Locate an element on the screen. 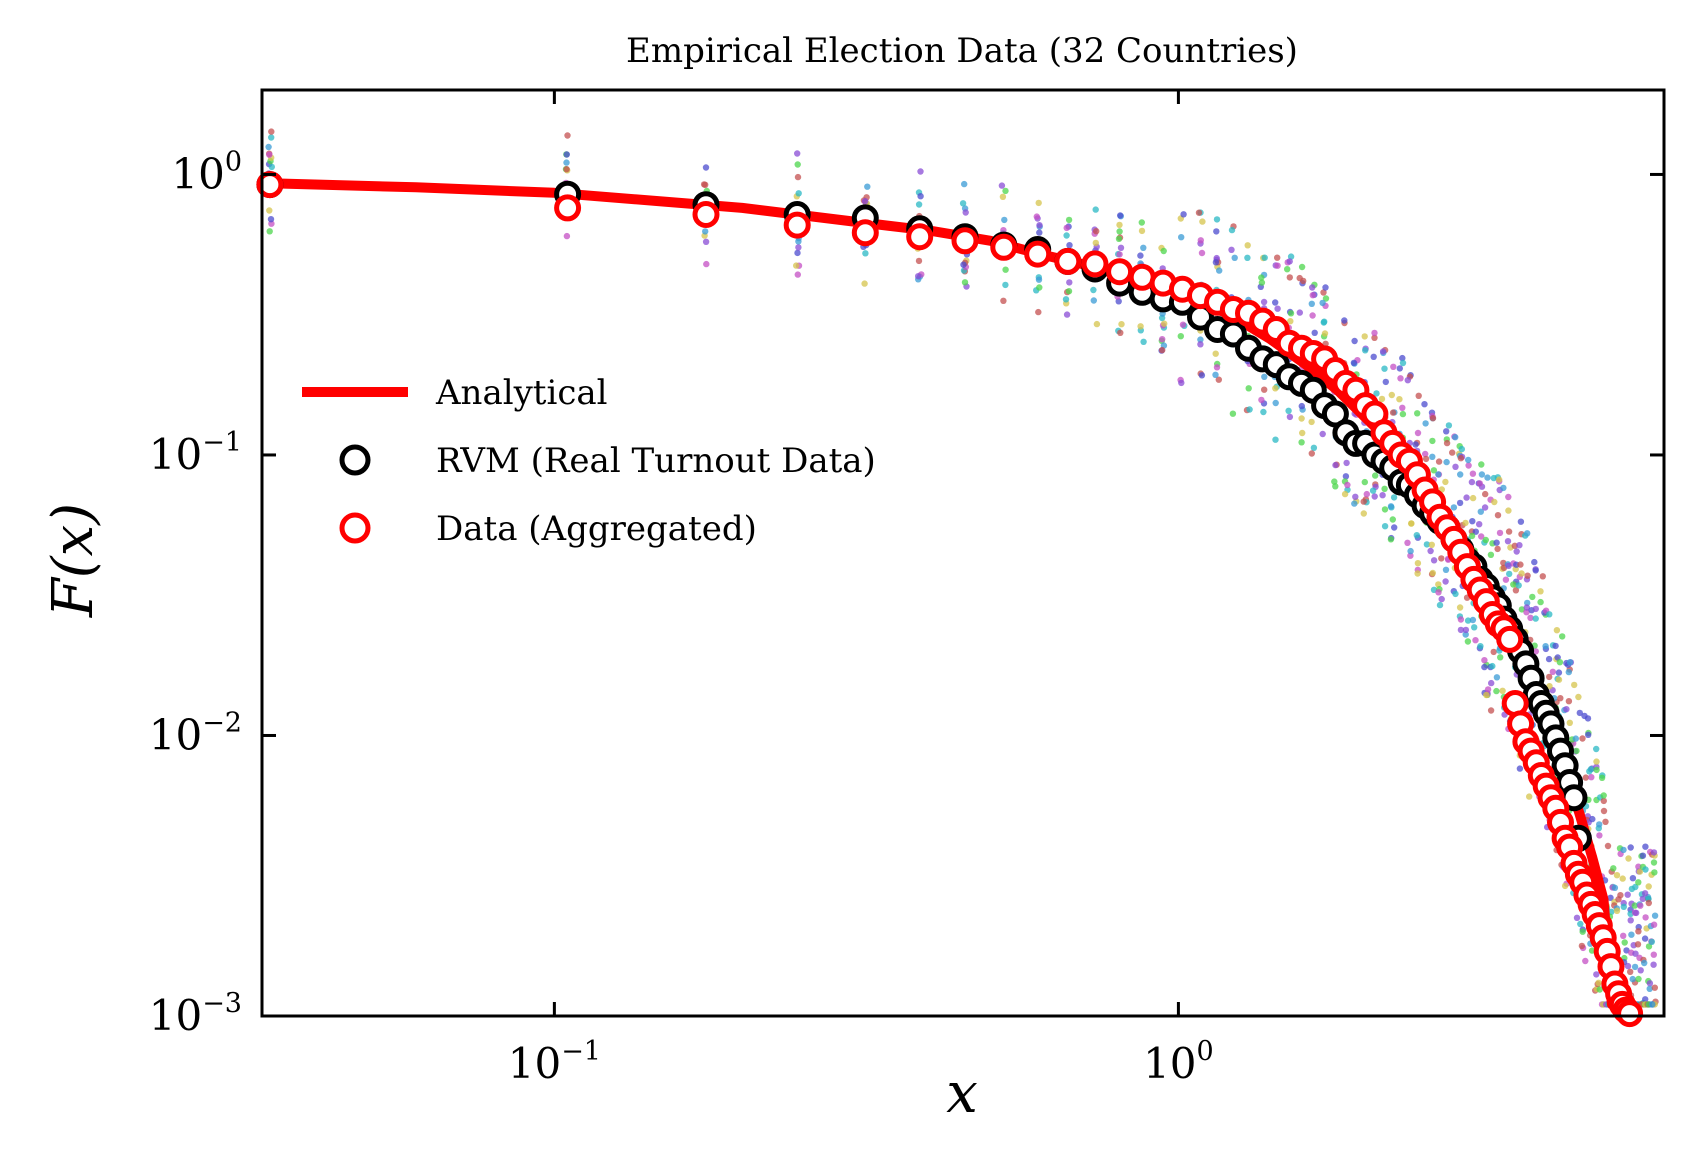  x-tick-label: 100 is located at coordinates (1178, 1062).